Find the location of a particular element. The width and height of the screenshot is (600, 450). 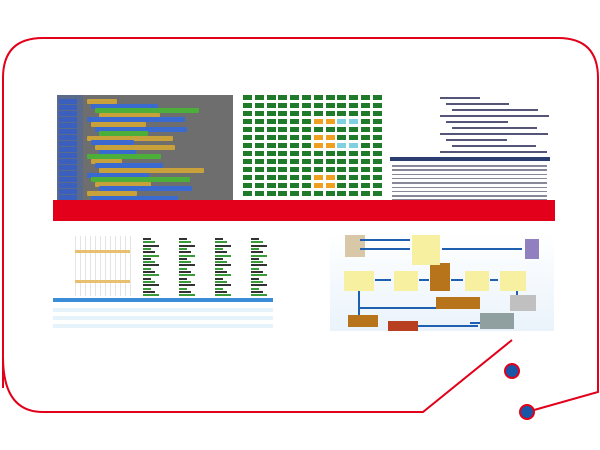

dot-marker is located at coordinates (512, 371).